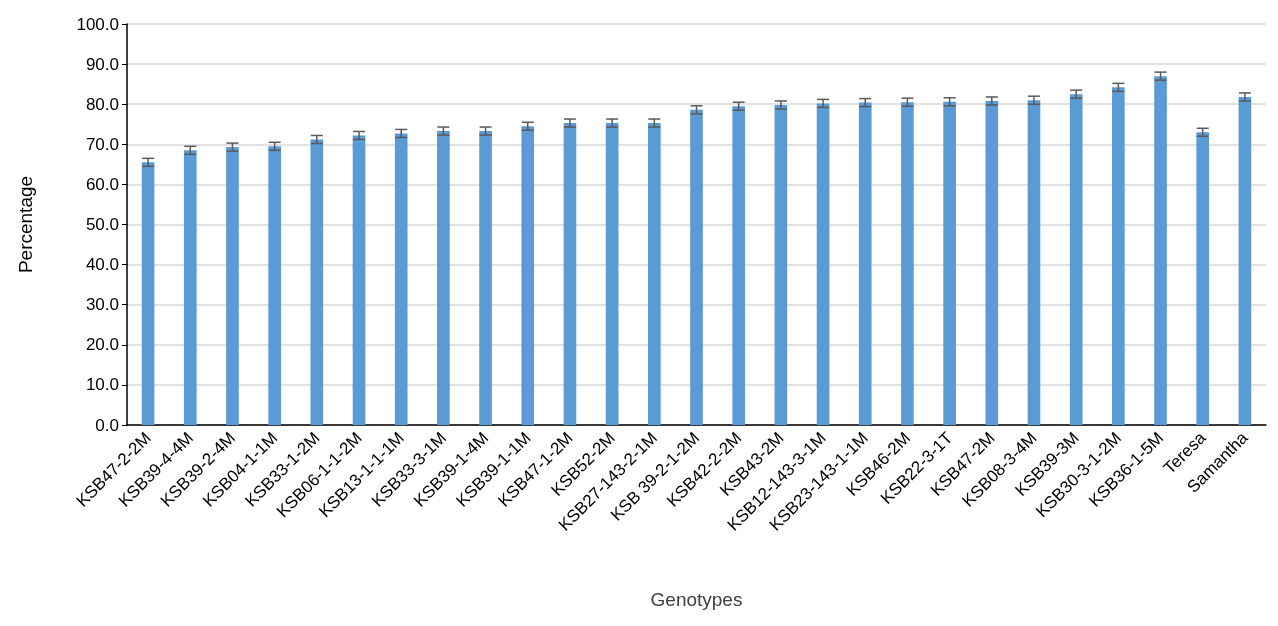 The image size is (1278, 626). I want to click on y-tick-label: 60.0, so click(102, 184).